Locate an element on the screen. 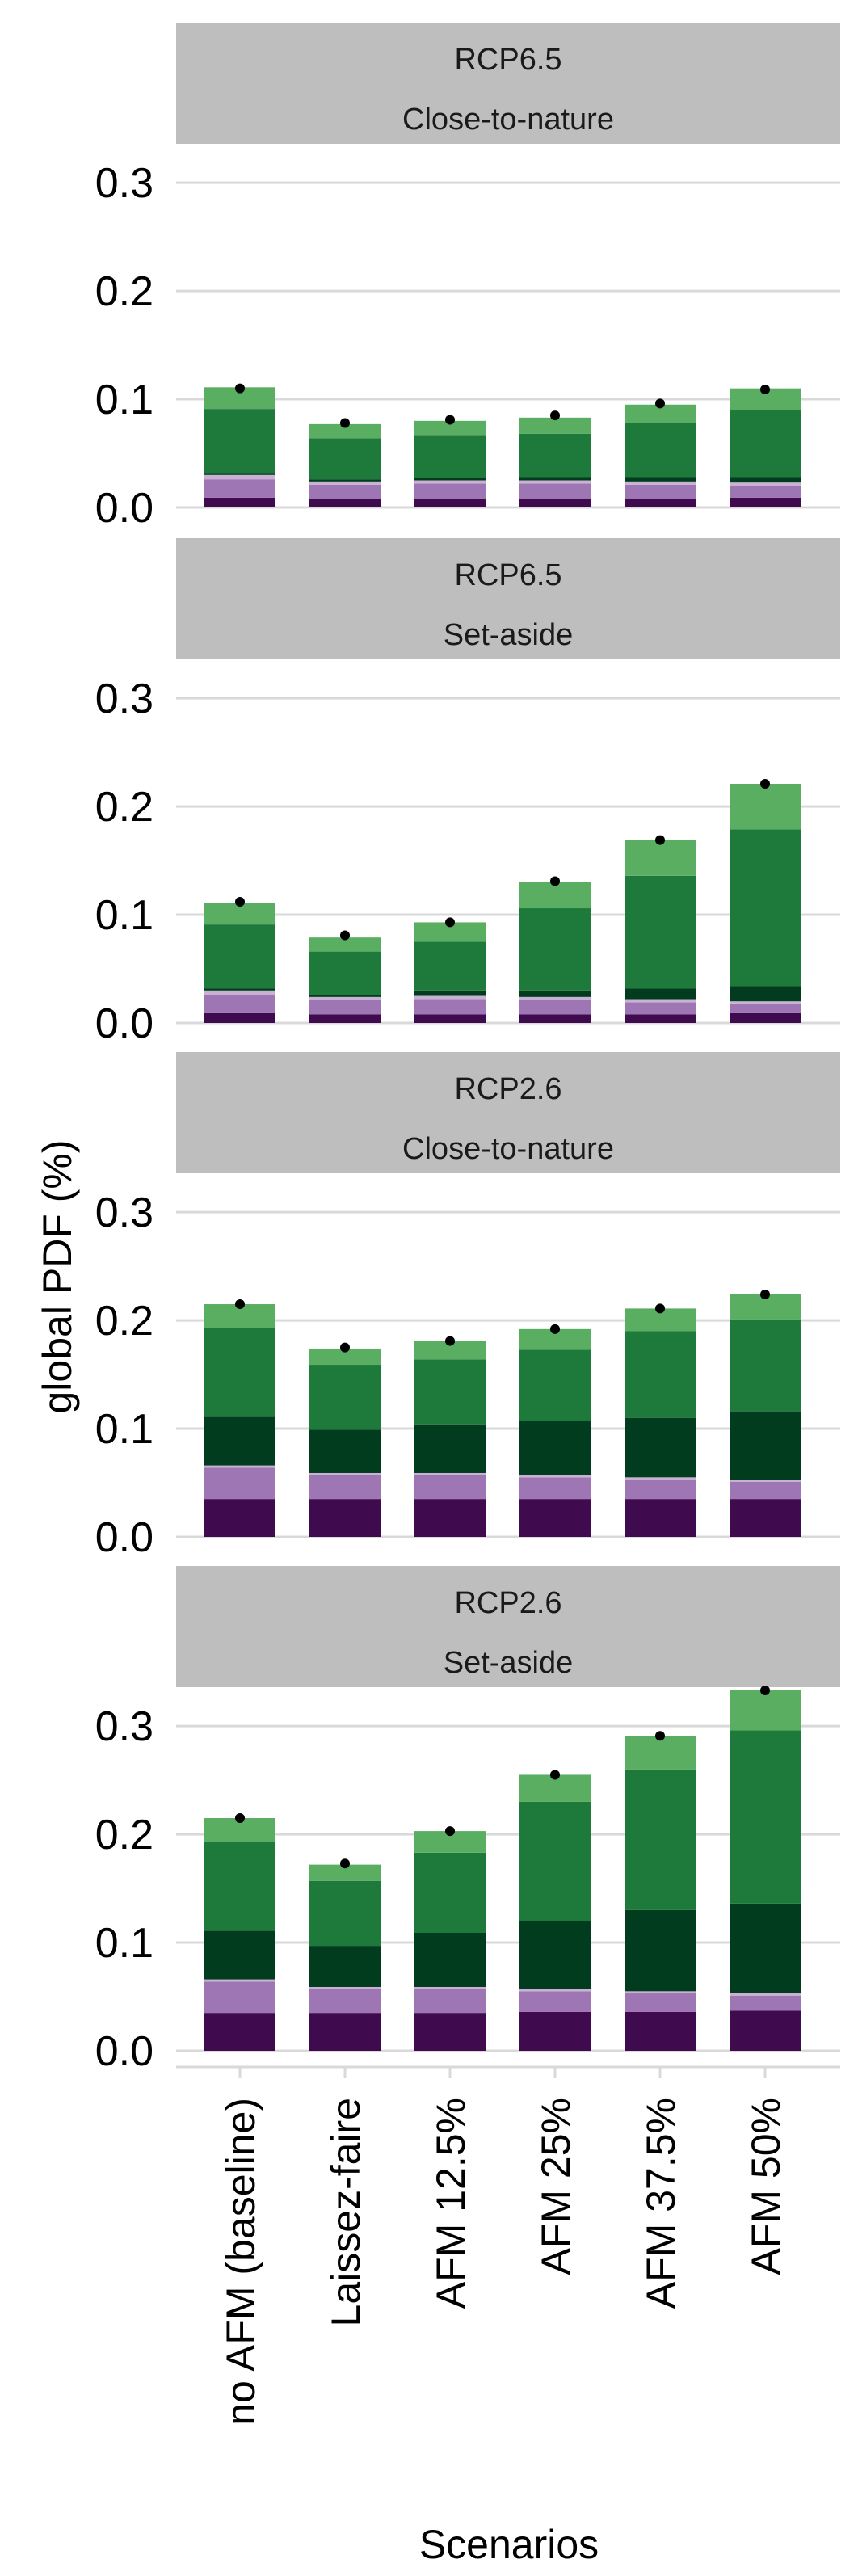 Image resolution: width=858 pixels, height=2576 pixels. facet-strip-background is located at coordinates (508, 1626).